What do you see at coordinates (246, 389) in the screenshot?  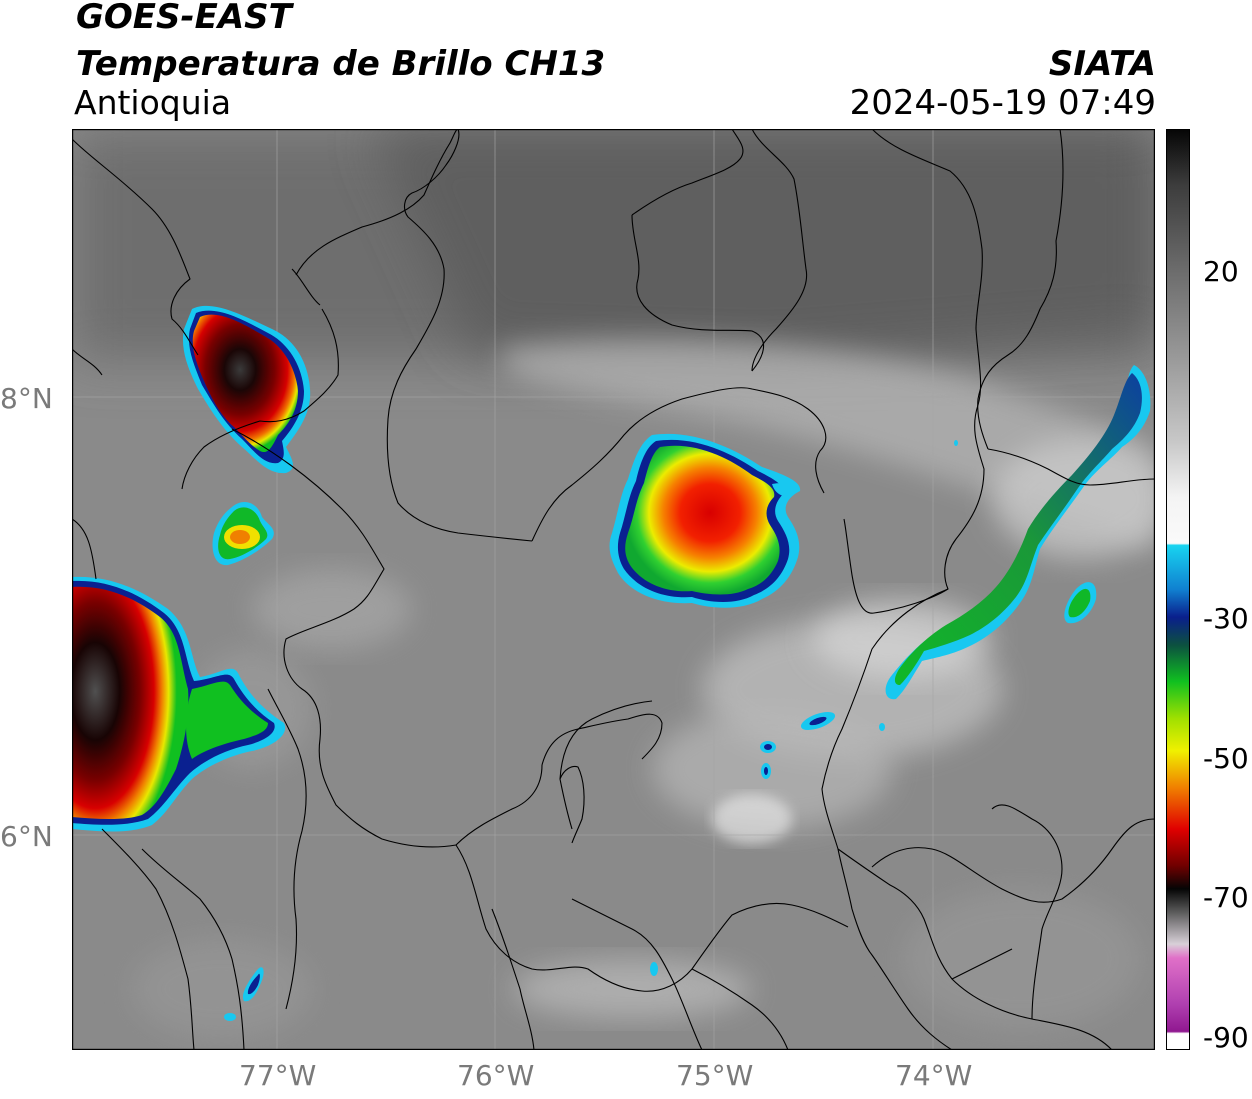 I see `storm-cell-northwest` at bounding box center [246, 389].